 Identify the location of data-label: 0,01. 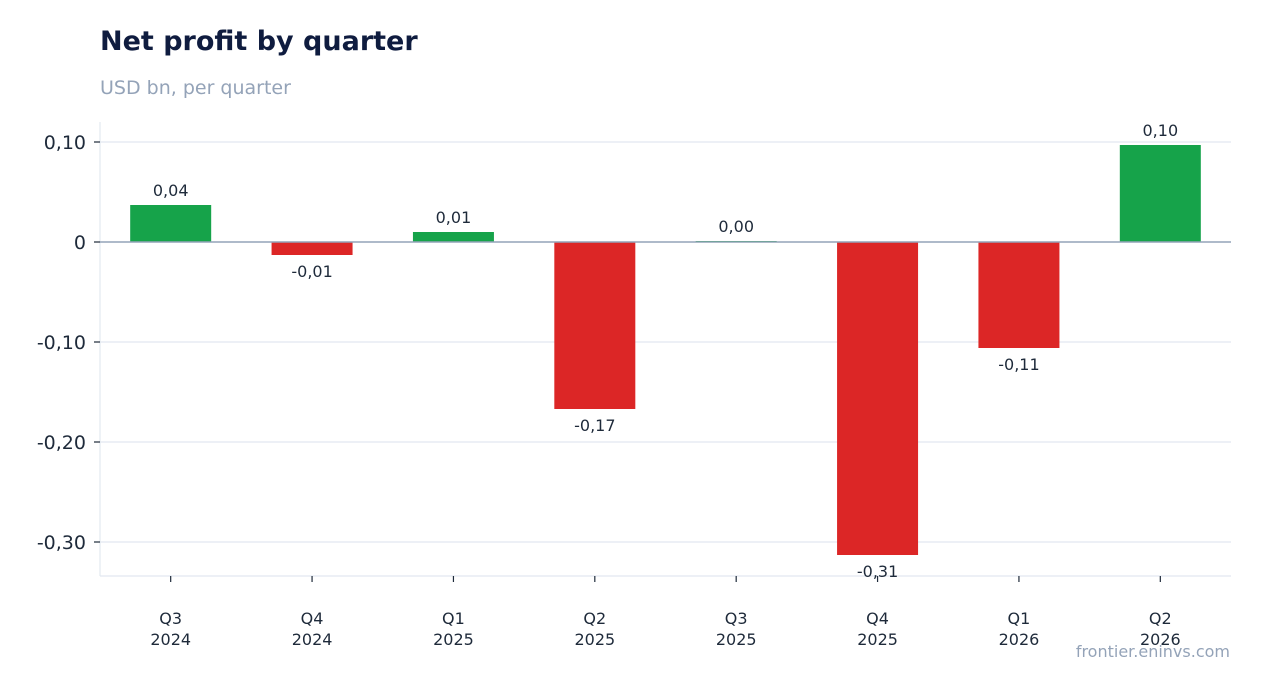
(454, 217).